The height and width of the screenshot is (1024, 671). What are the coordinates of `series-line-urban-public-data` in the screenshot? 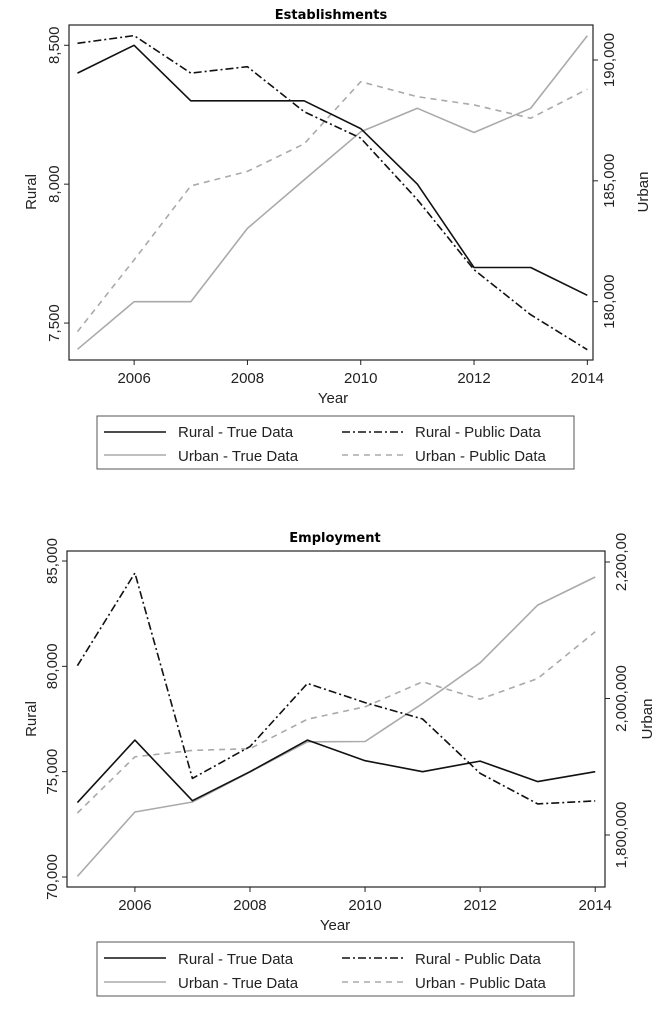 It's located at (336, 722).